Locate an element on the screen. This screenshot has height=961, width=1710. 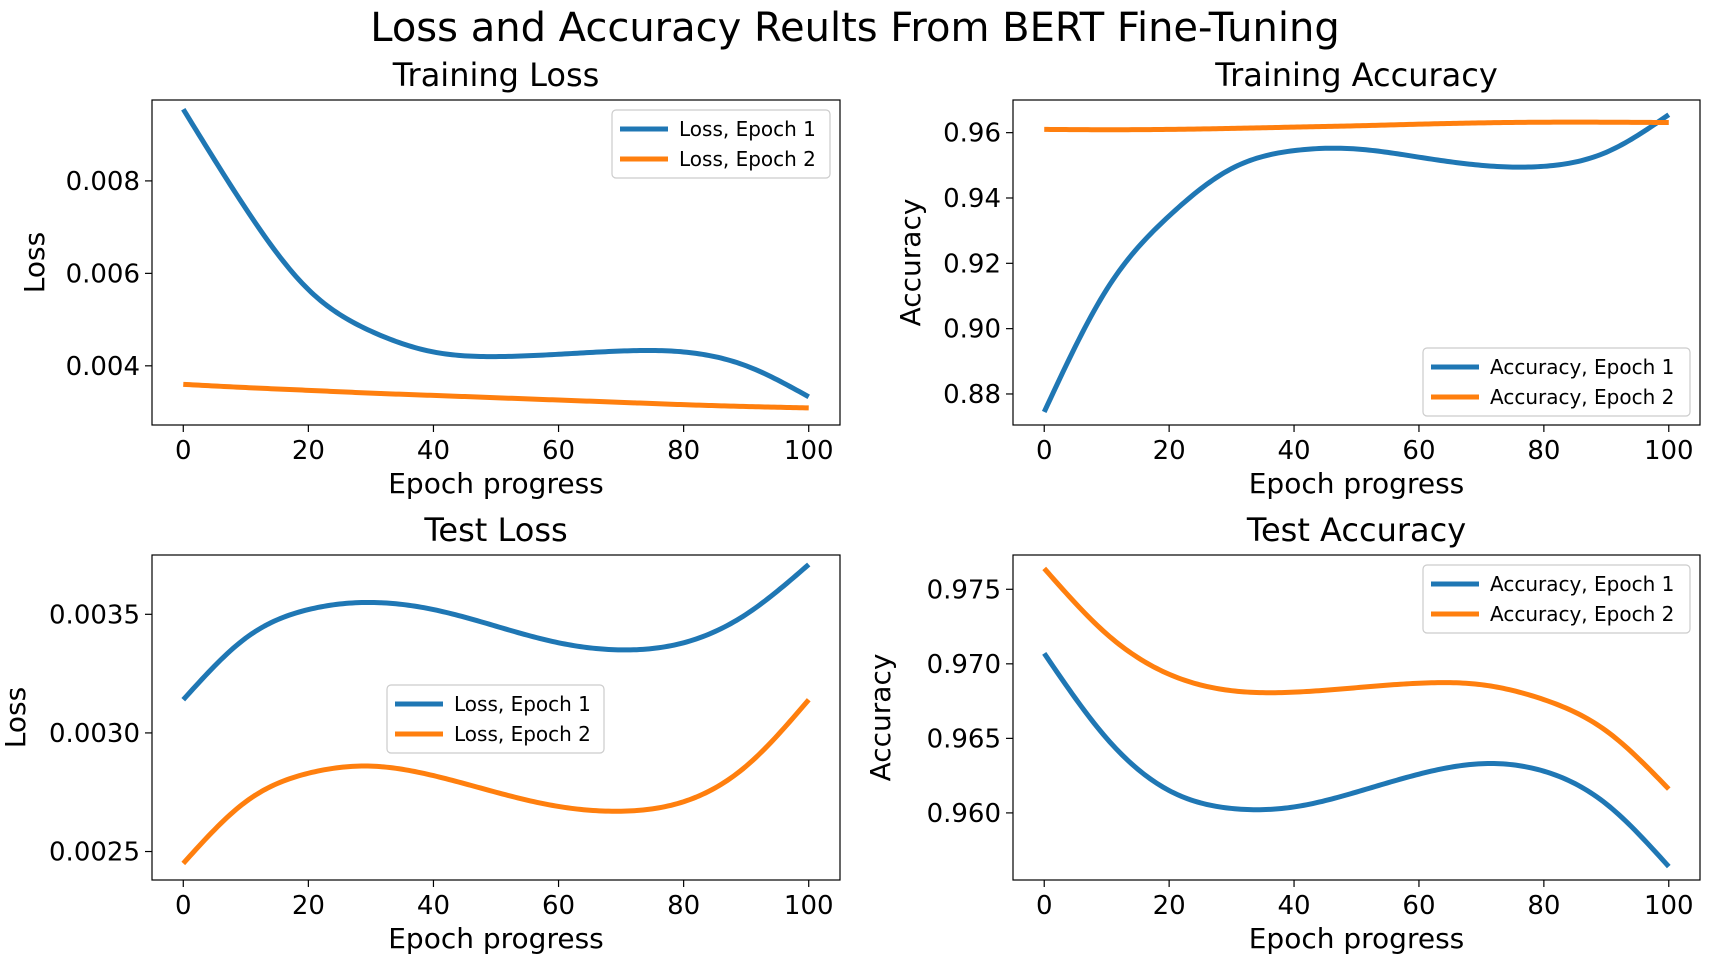
y-tick-label: 0.960 is located at coordinates (964, 814).